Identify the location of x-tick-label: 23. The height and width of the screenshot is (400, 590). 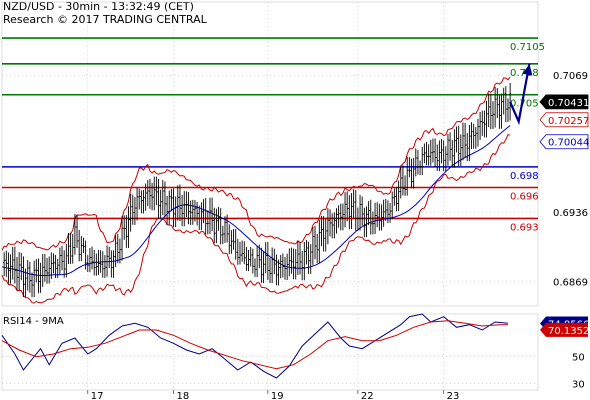
(453, 395).